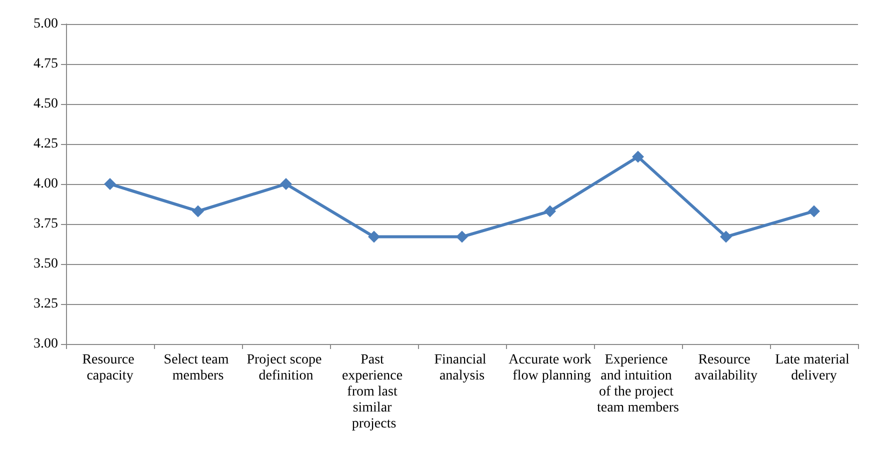  What do you see at coordinates (374, 392) in the screenshot?
I see `x-tick-label: Past experience from last similar projects` at bounding box center [374, 392].